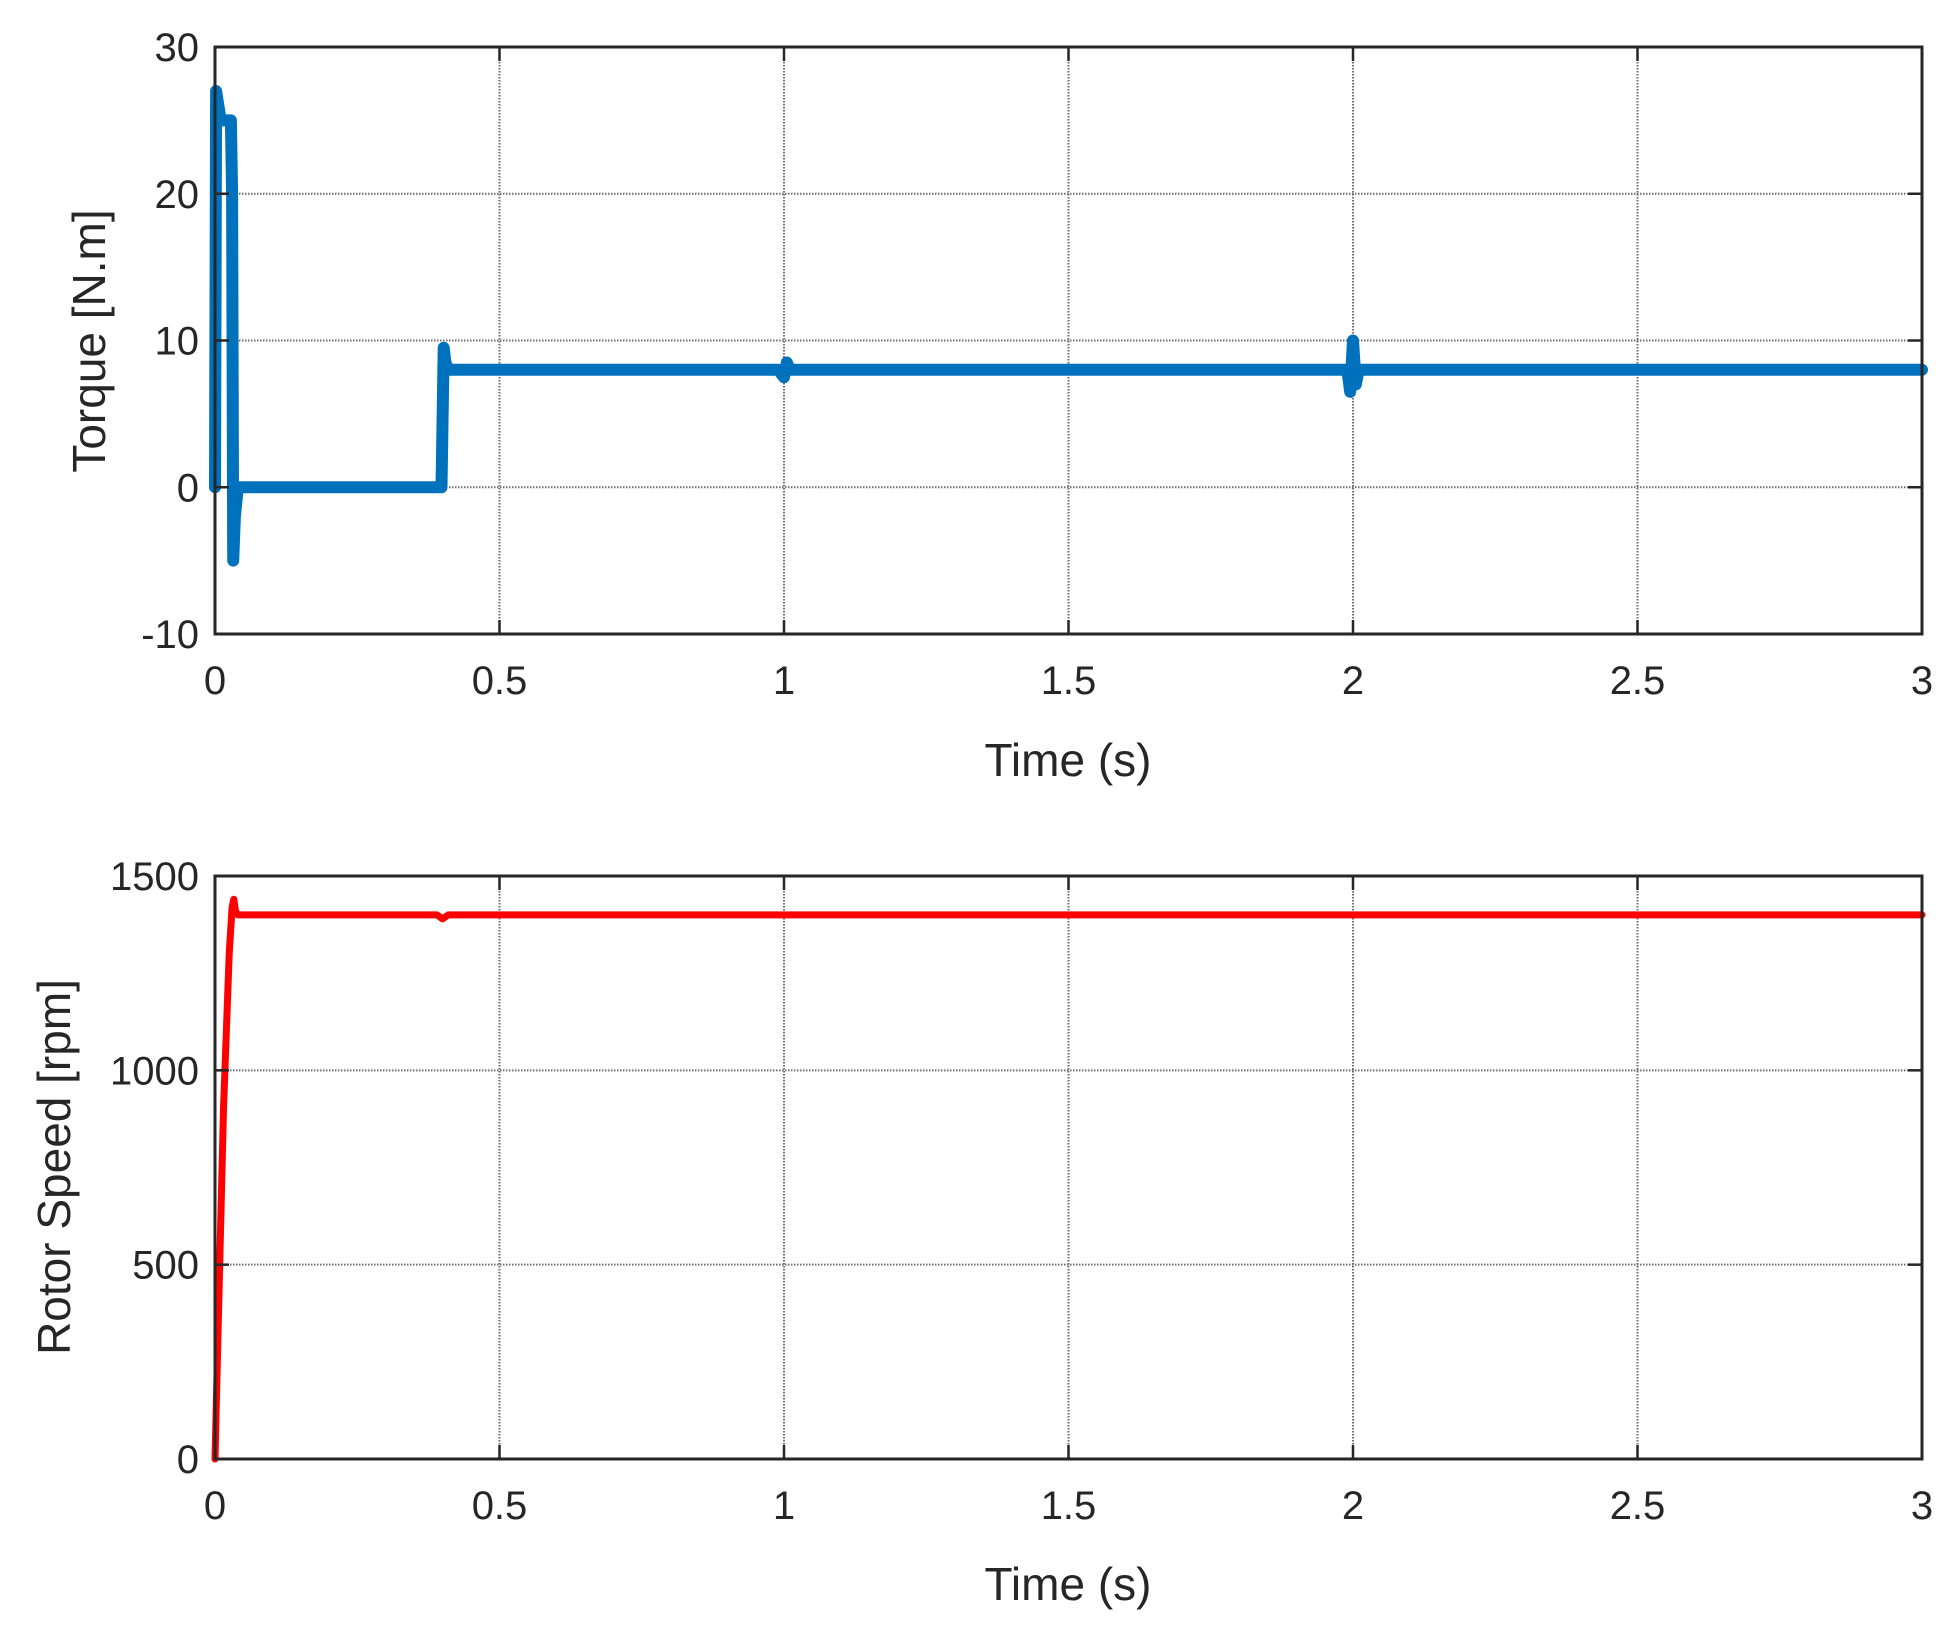  I want to click on y-tick-label: 1500, so click(154, 877).